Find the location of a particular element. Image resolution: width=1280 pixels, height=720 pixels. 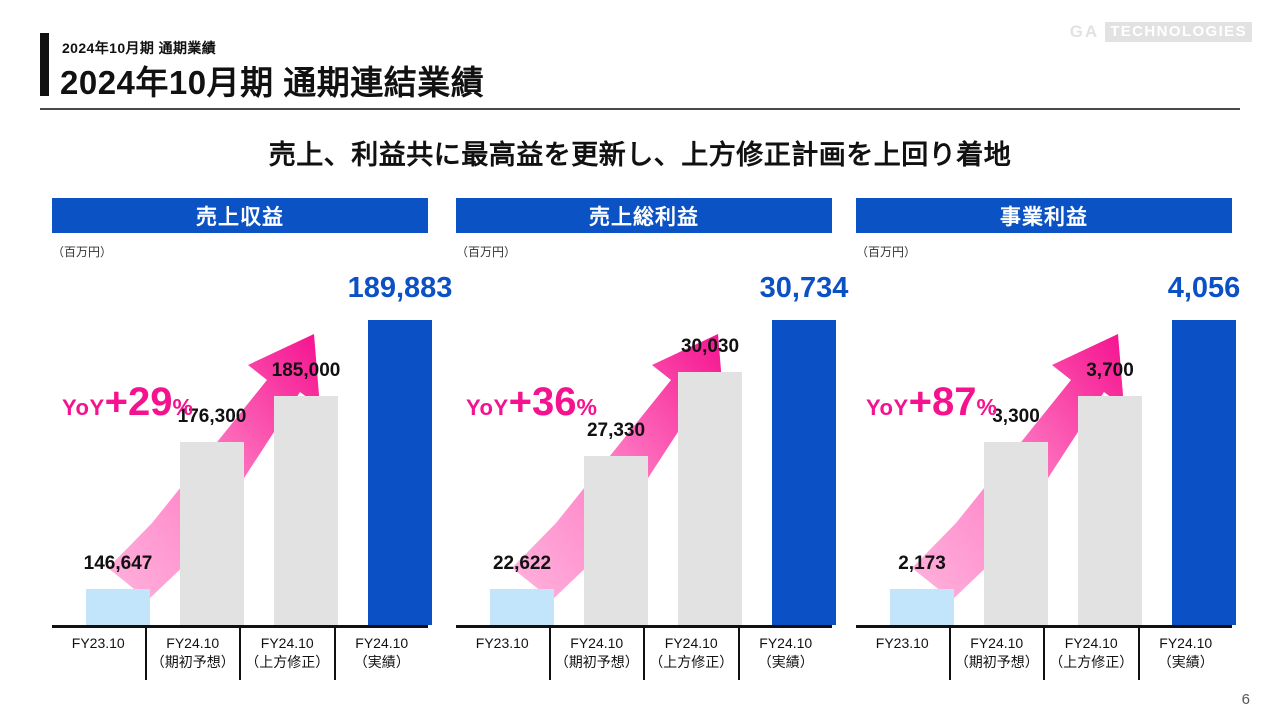

value-label-fy2310-gross-profit: 22,622 is located at coordinates (522, 563).